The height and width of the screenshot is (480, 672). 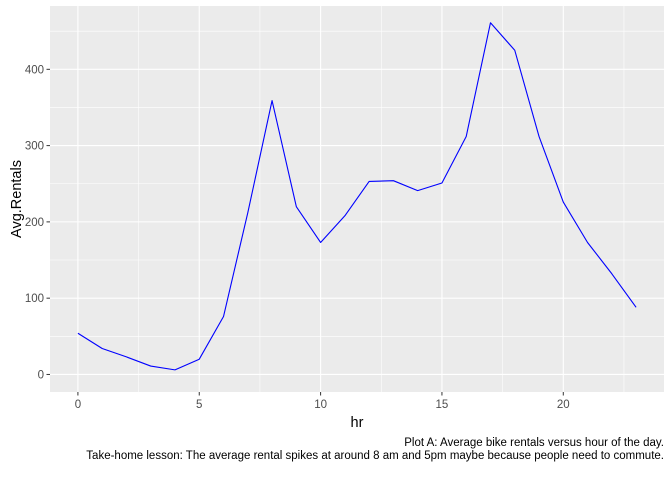 I want to click on x-tick-label: 15, so click(x=442, y=405).